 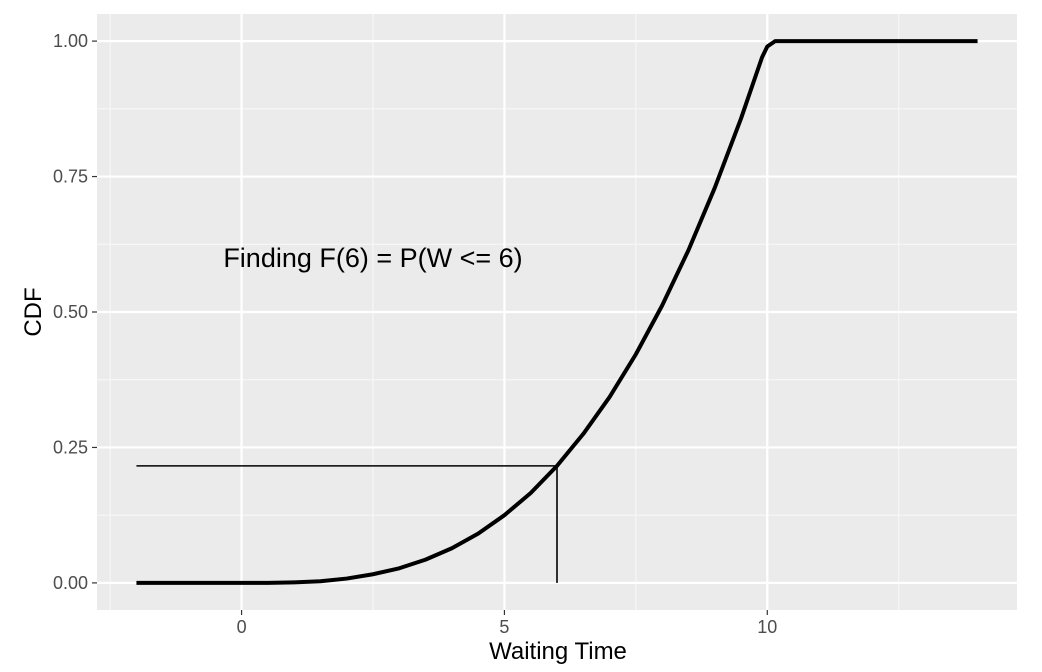 I want to click on y-tick-label: 0.50, so click(x=70, y=312).